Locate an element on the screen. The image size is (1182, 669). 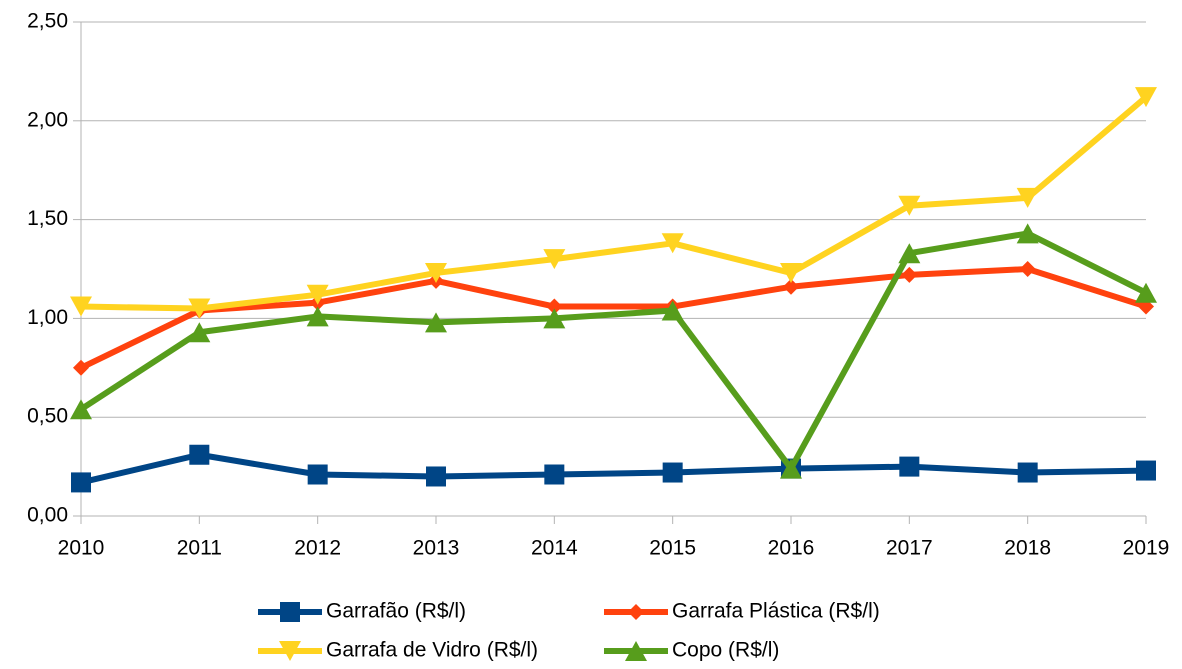
legend-label: Garrafão (R$/l) is located at coordinates (396, 611).